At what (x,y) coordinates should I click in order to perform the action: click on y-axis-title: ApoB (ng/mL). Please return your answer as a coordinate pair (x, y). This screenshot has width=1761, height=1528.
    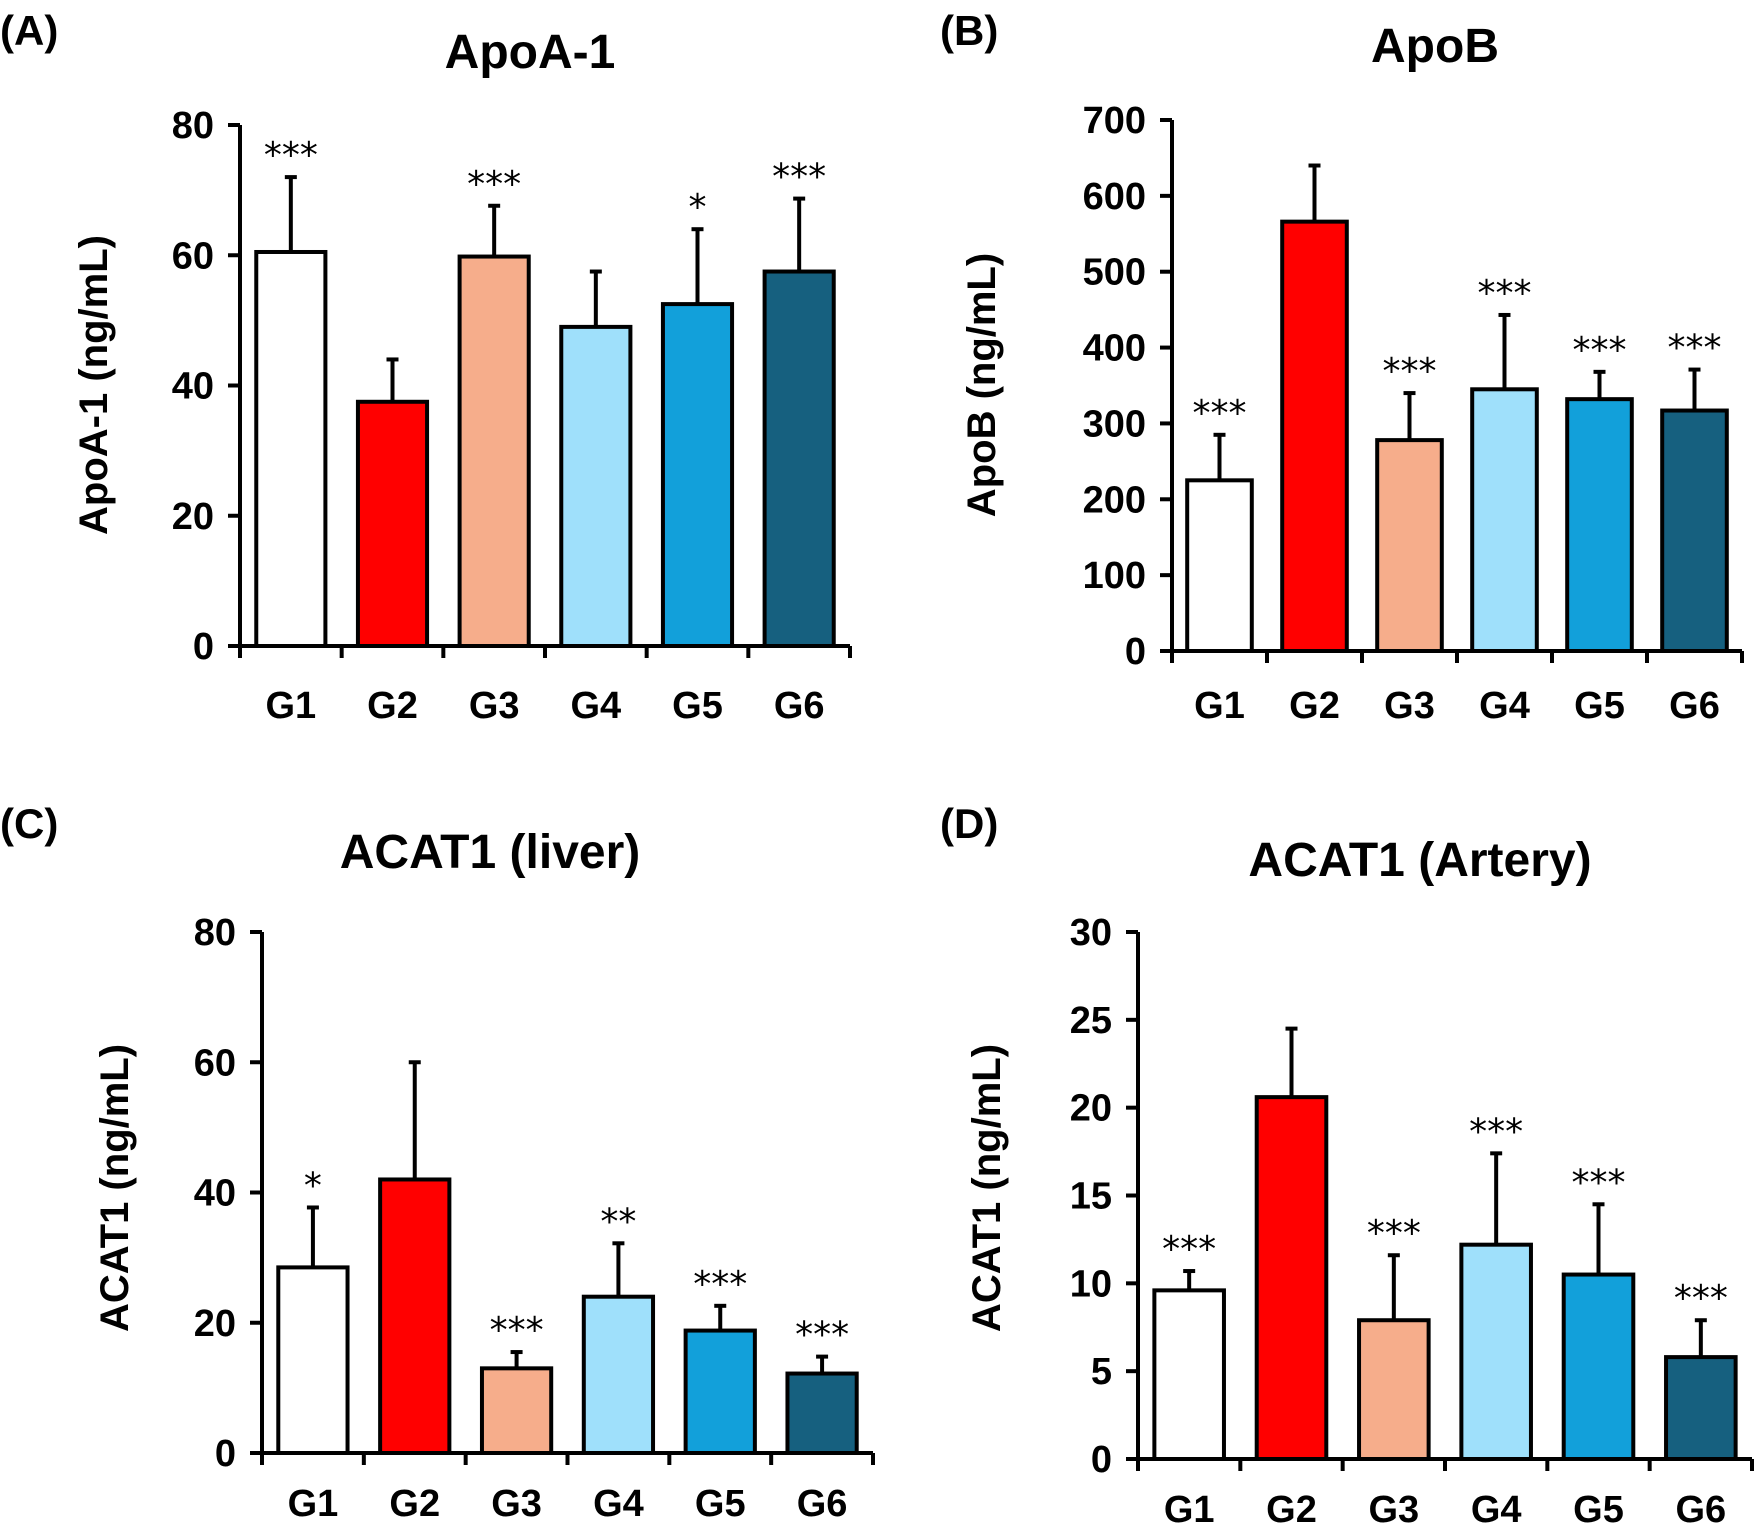
    Looking at the image, I should click on (982, 385).